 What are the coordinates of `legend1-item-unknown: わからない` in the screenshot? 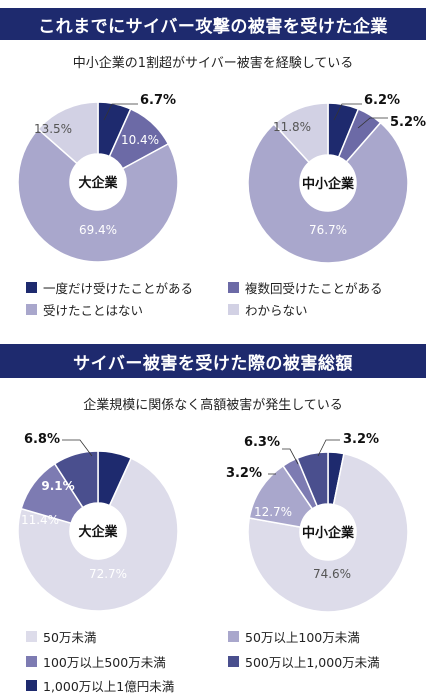 It's located at (268, 309).